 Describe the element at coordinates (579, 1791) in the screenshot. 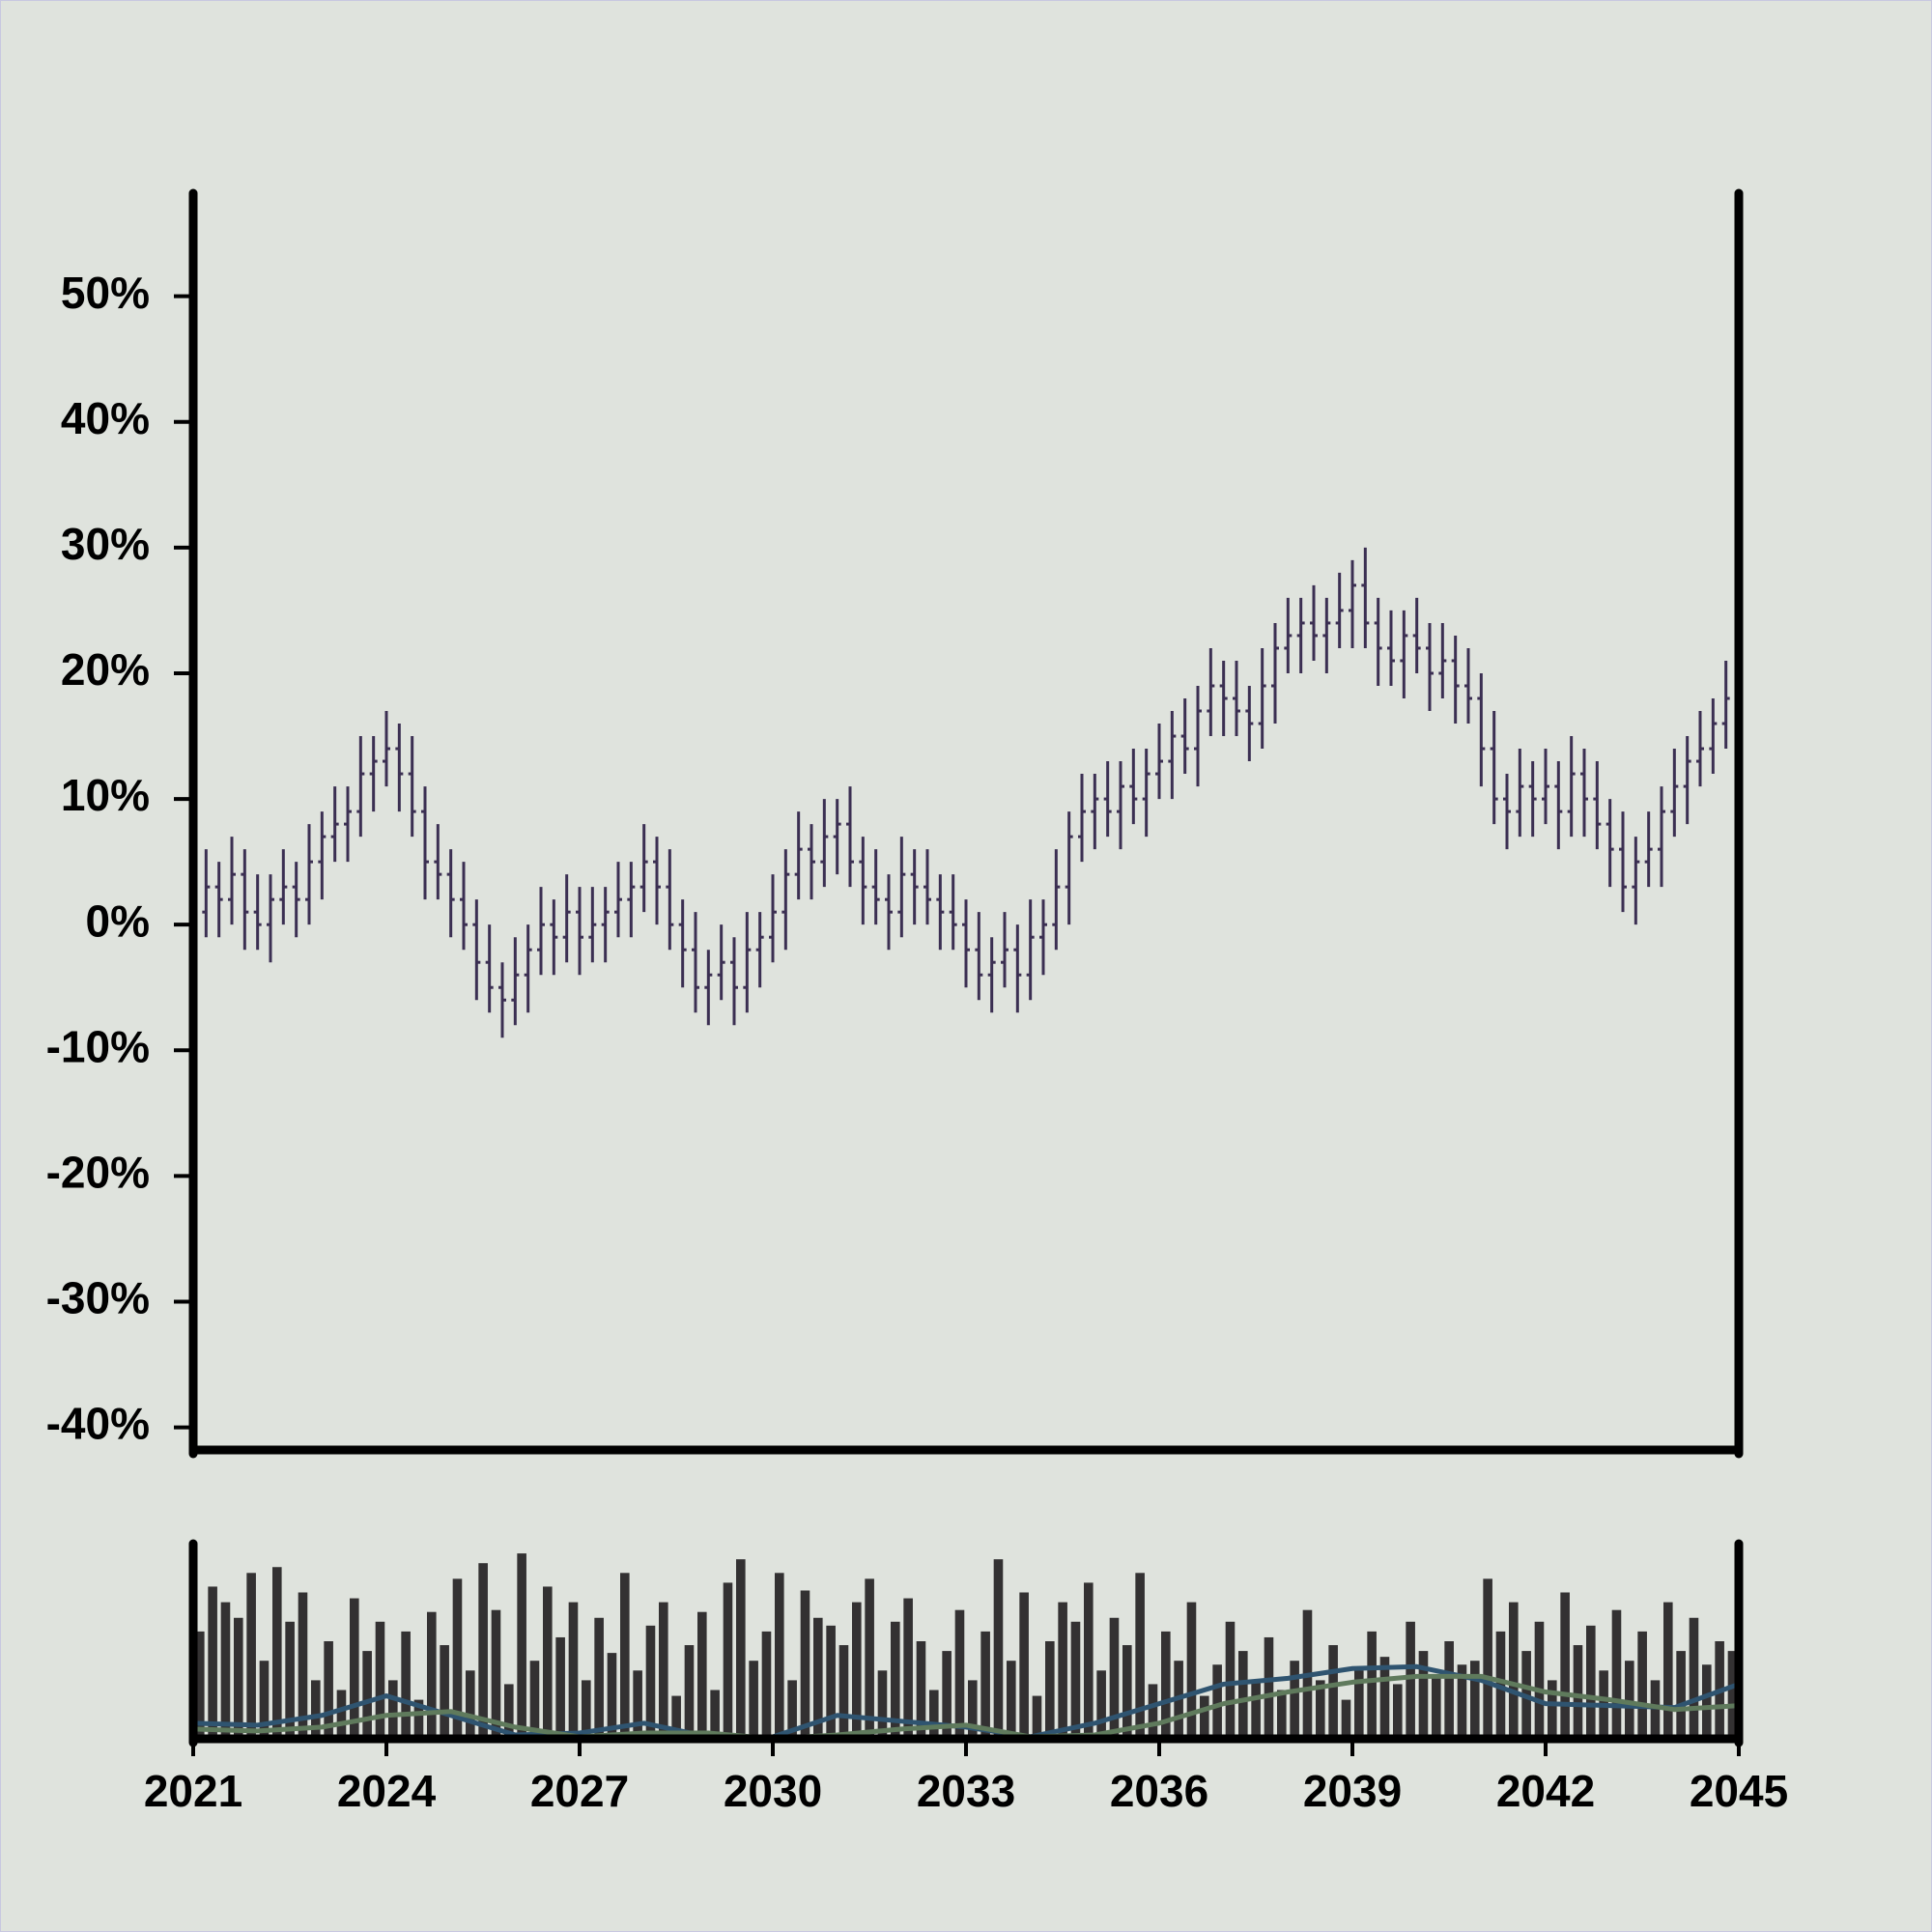

I see `x-tick-label: 2027` at that location.